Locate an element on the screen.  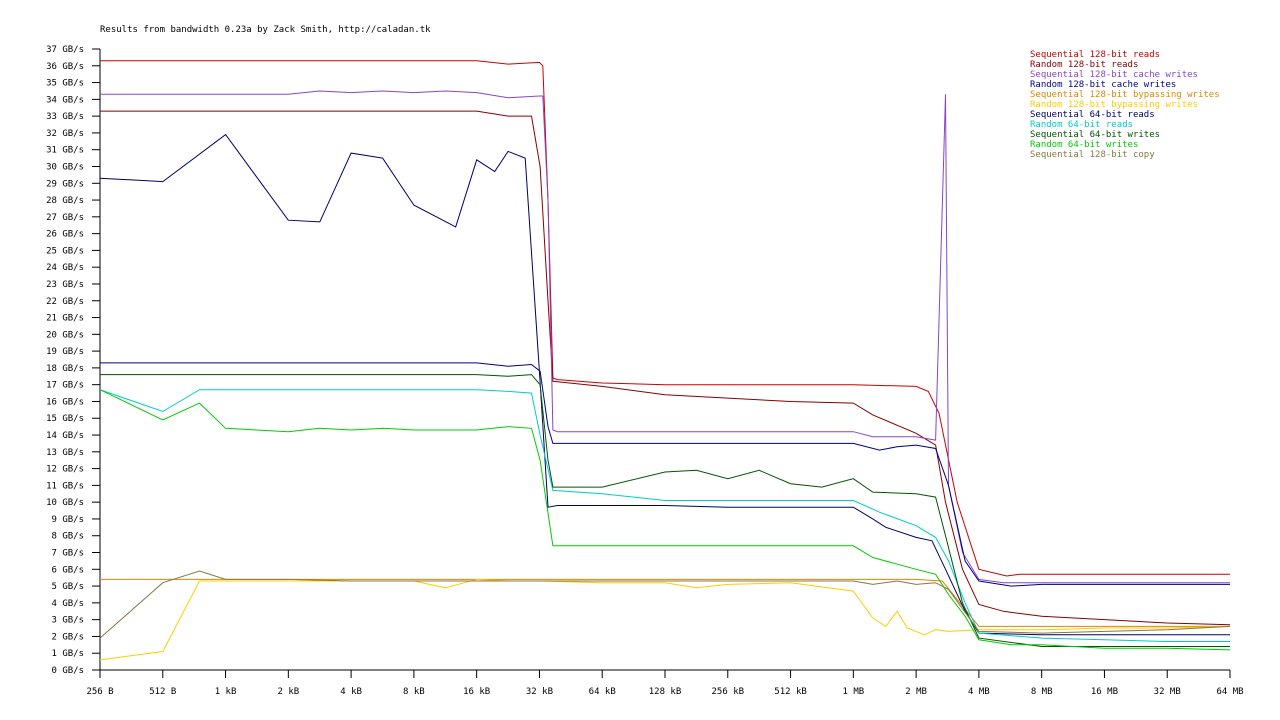
y-tick-label: 35 GB/s is located at coordinates (65, 84).